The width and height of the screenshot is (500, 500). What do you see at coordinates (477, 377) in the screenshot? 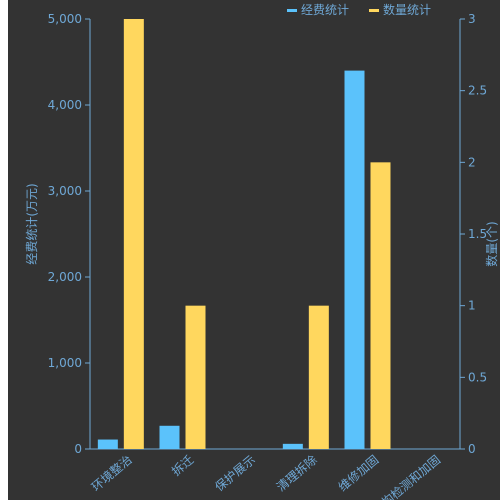
I see `y-right-tick-label: 0.5` at bounding box center [477, 377].